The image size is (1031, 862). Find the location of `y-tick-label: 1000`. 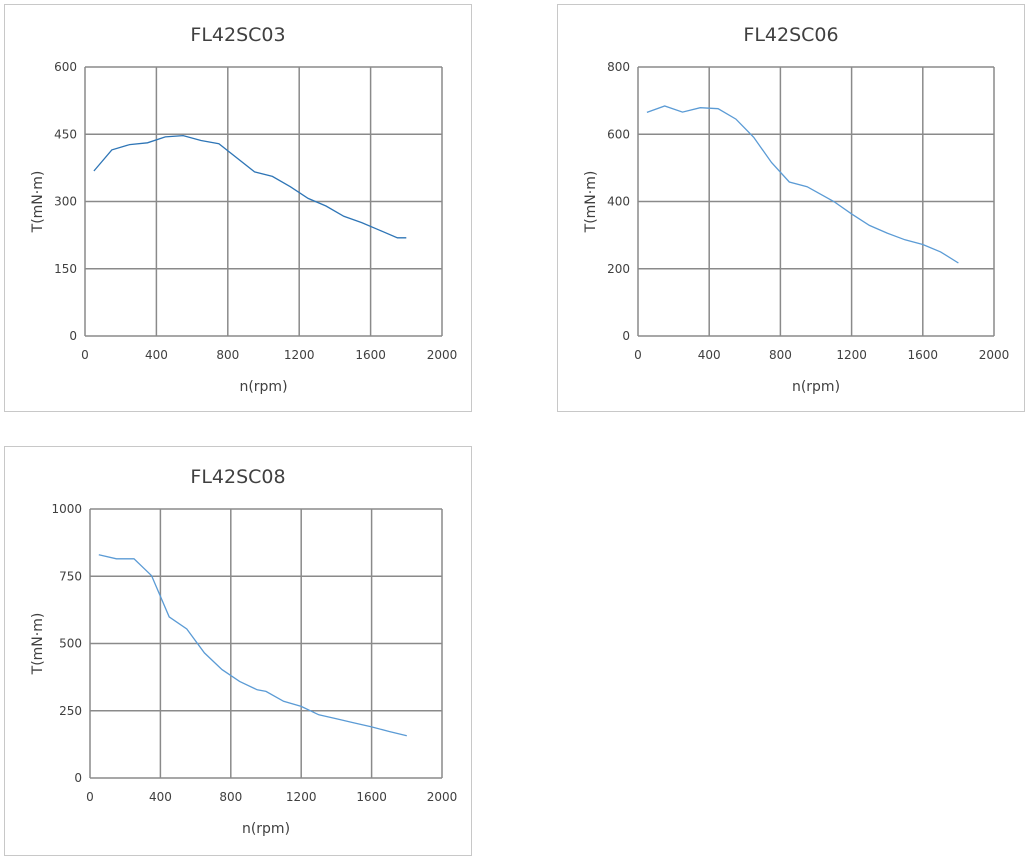

y-tick-label: 1000 is located at coordinates (66, 509).